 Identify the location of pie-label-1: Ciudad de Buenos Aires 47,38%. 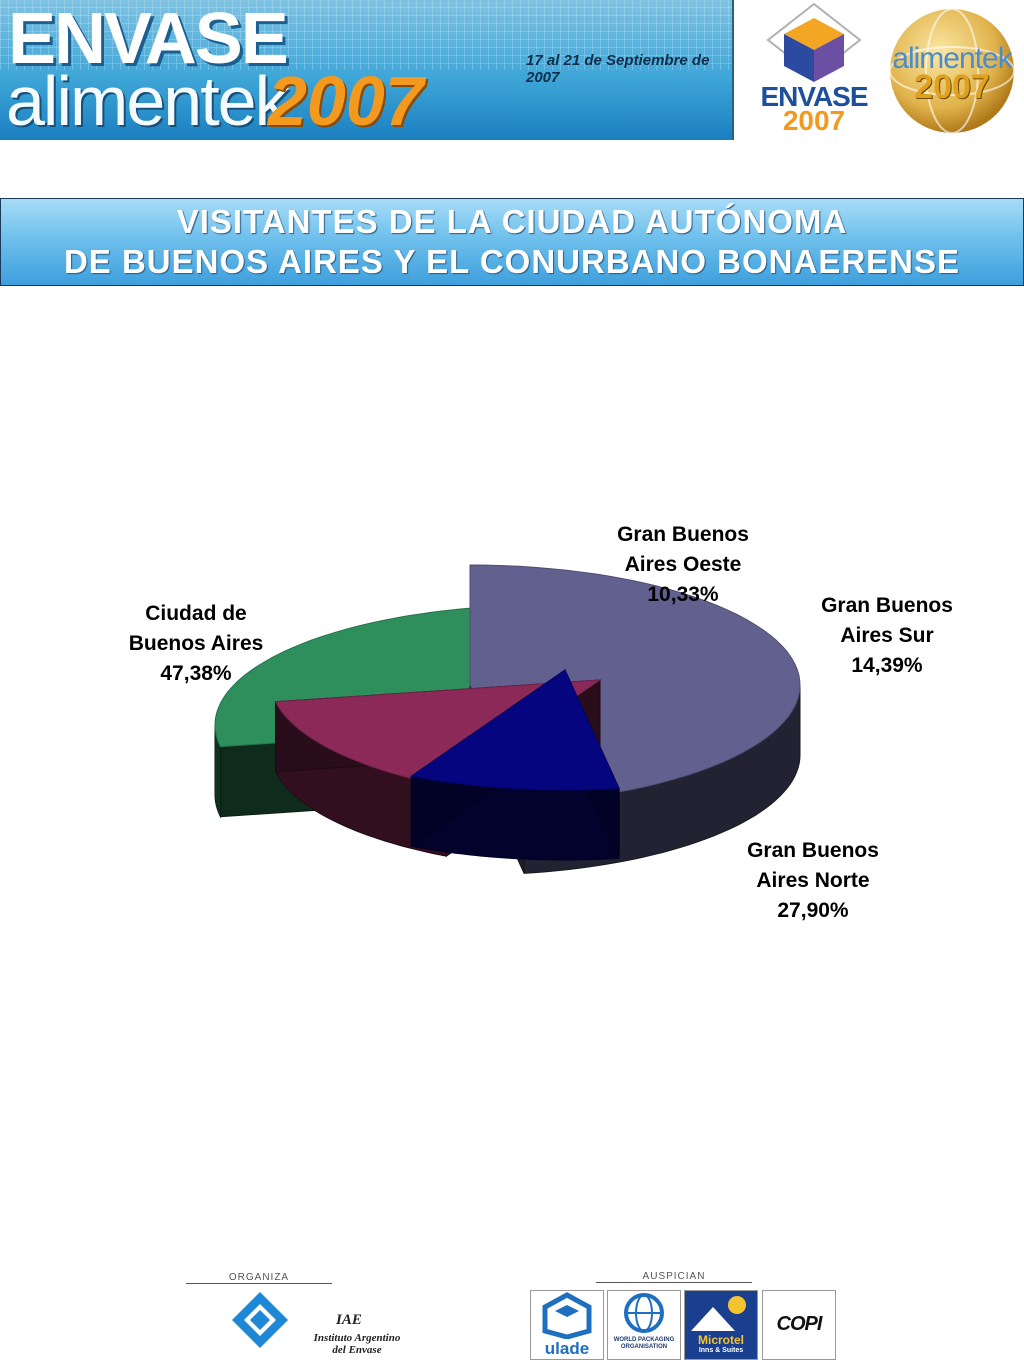
(196, 643).